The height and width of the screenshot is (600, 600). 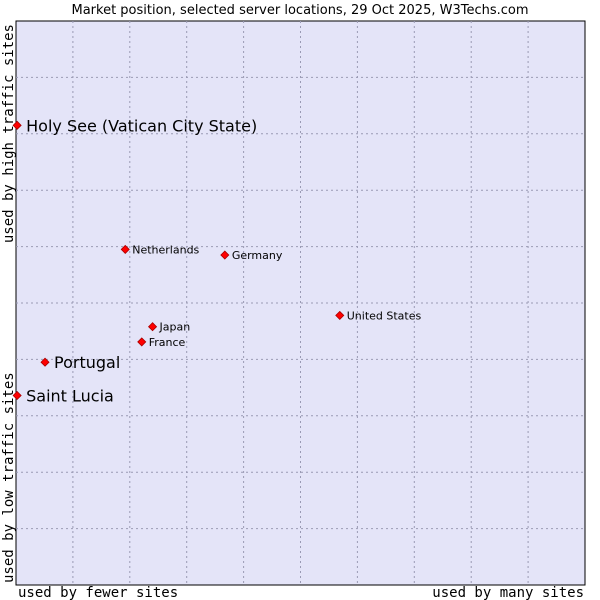 What do you see at coordinates (70, 395) in the screenshot?
I see `point-label: Saint Lucia` at bounding box center [70, 395].